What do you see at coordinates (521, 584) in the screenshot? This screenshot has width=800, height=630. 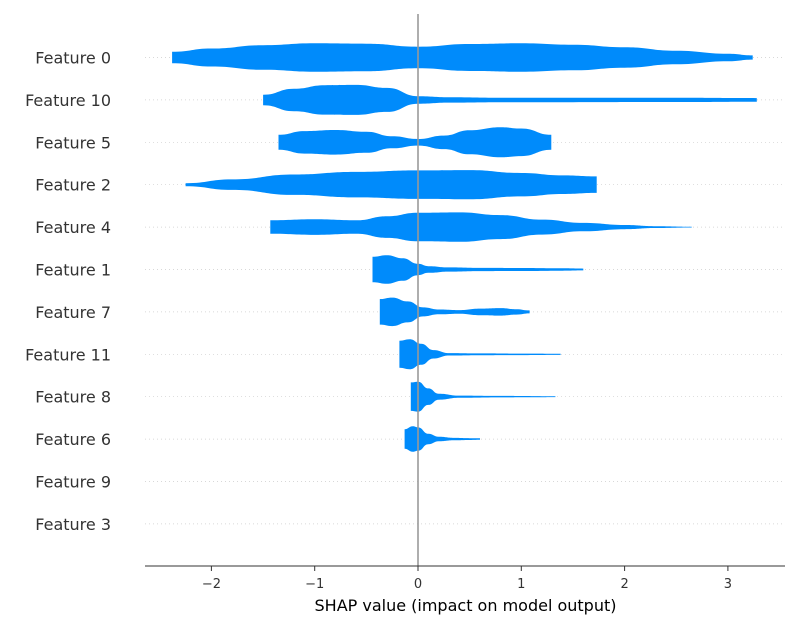 I see `x-tick-label: 1` at bounding box center [521, 584].